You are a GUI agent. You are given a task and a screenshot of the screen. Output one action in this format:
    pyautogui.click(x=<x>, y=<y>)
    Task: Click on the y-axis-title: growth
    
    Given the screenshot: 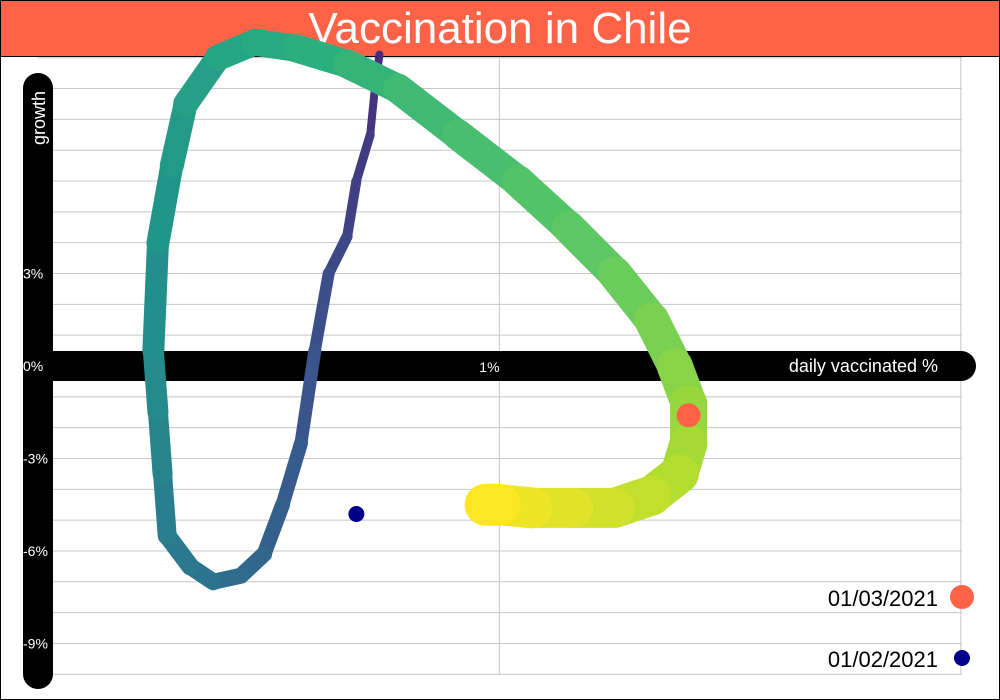 What is the action you would take?
    pyautogui.click(x=39, y=118)
    